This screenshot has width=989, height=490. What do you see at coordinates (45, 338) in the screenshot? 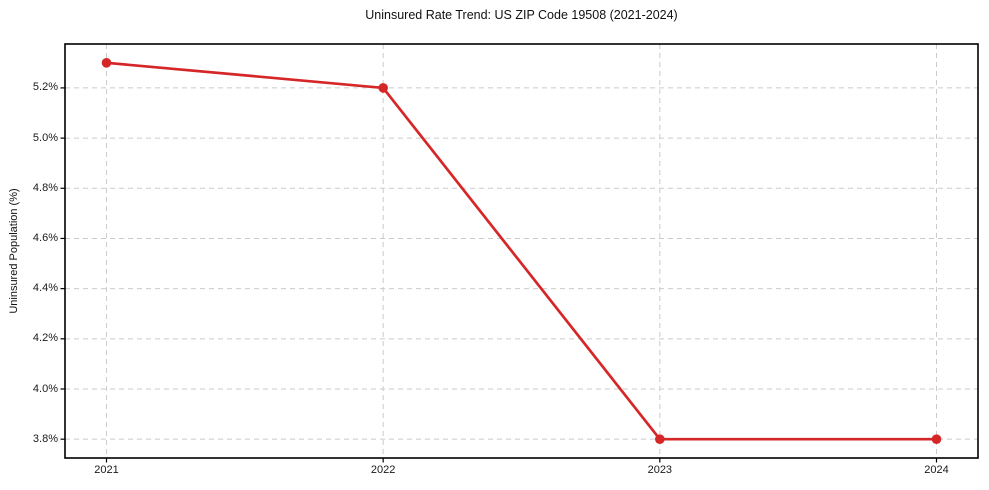
I see `y-tick-label: 4.2%` at bounding box center [45, 338].